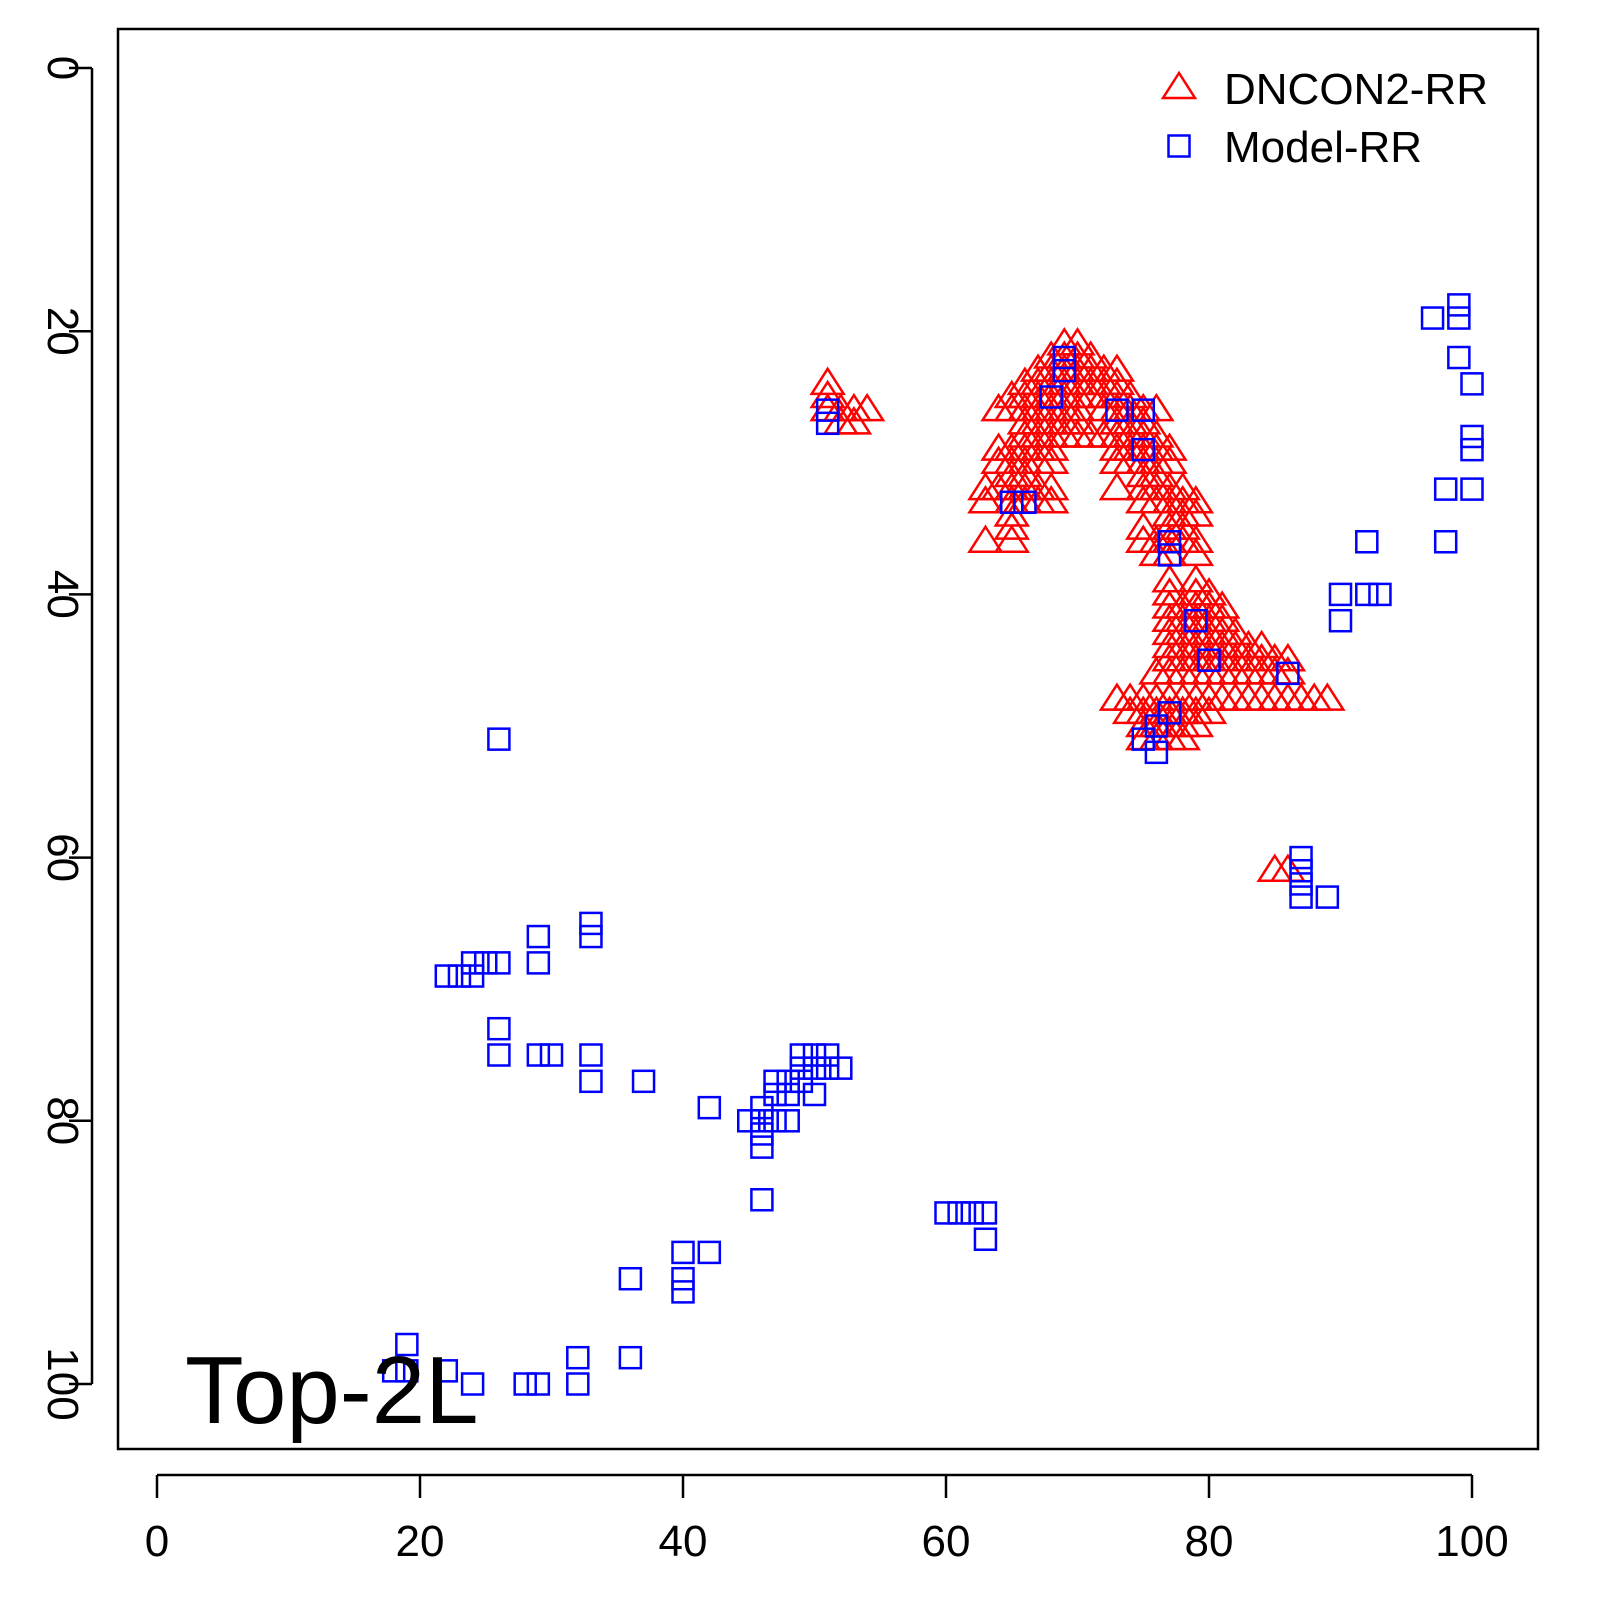 The height and width of the screenshot is (1600, 1600). What do you see at coordinates (1209, 1541) in the screenshot?
I see `x-tick-label: 80` at bounding box center [1209, 1541].